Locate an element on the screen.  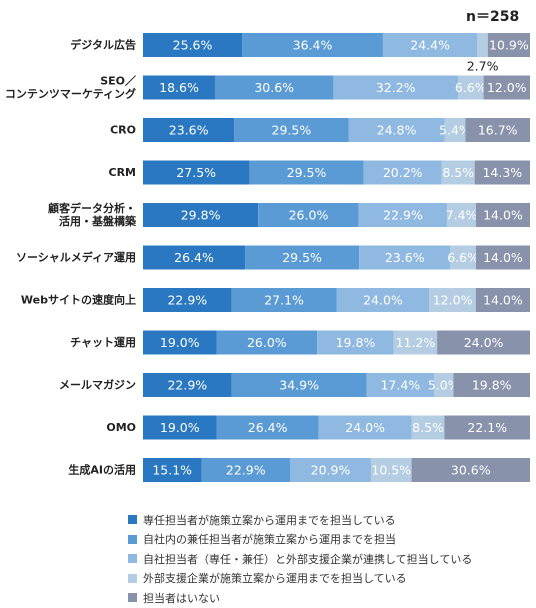
data-label: 7.4% is located at coordinates (462, 215).